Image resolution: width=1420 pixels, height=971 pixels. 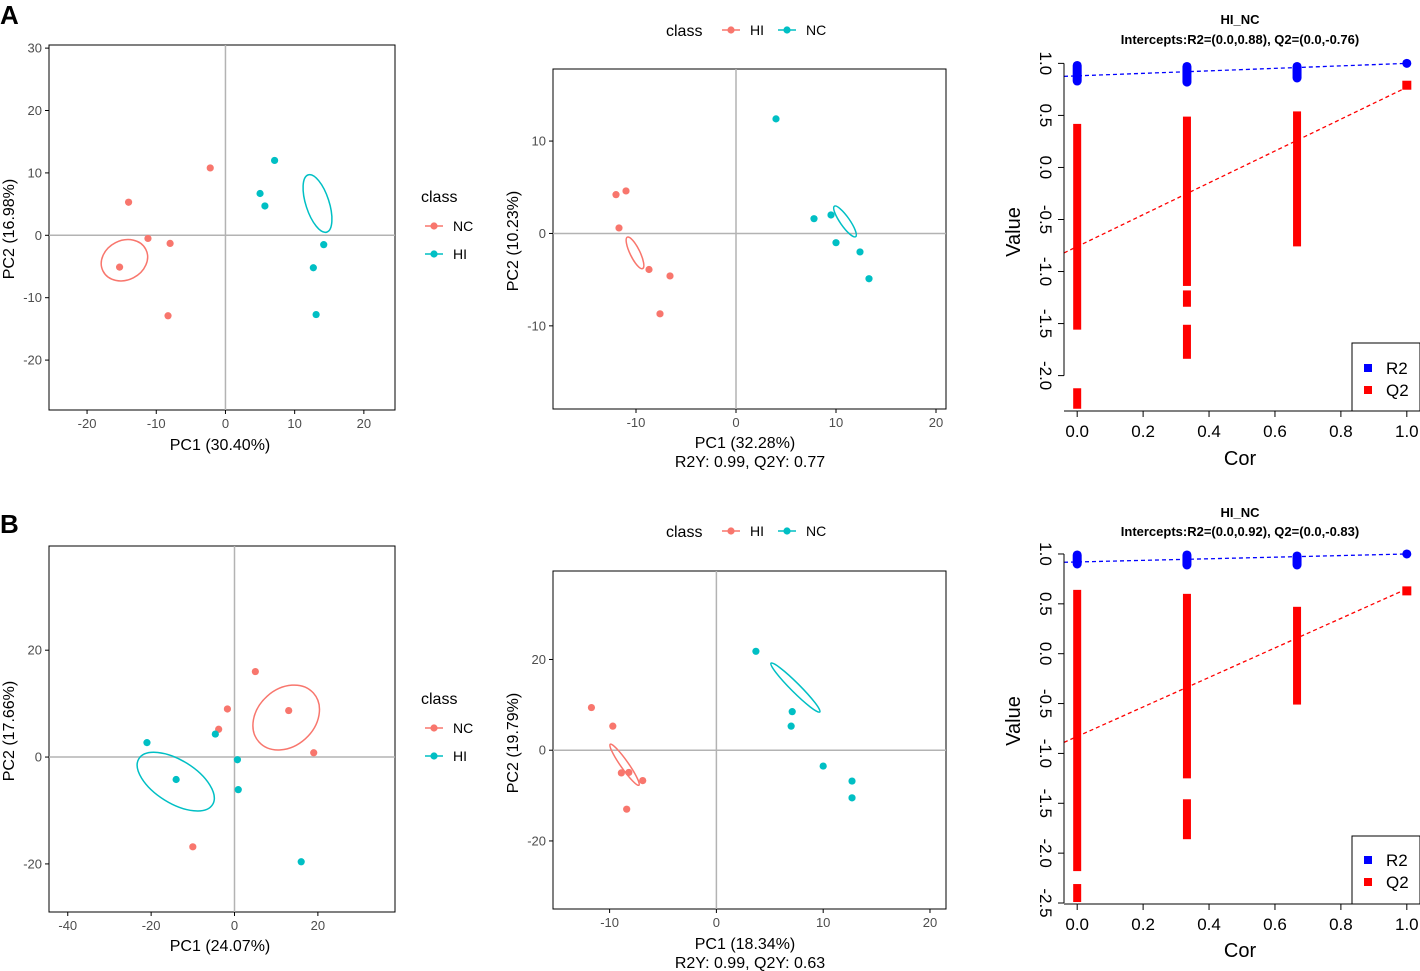 I want to click on x-tick-label: -20, so click(x=151, y=925).